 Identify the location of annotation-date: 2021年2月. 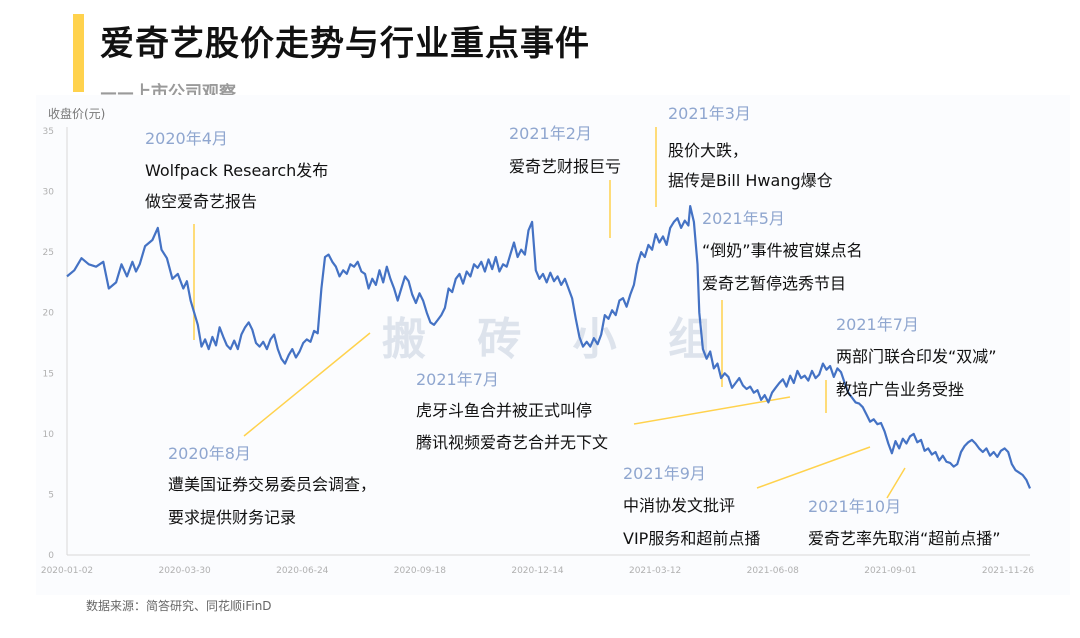
(550, 133).